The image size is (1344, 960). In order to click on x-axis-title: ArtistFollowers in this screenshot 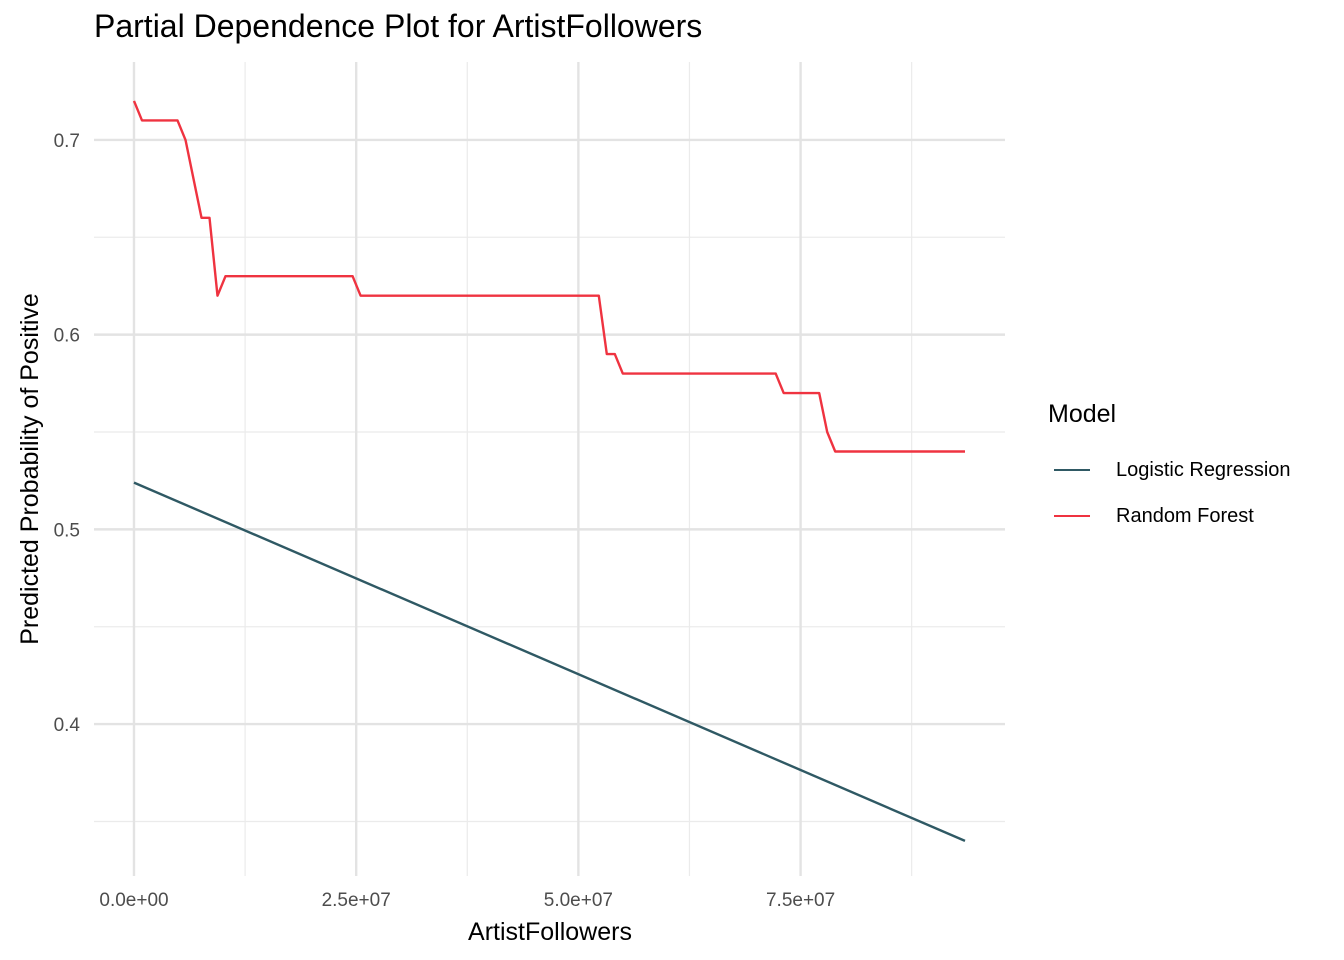, I will do `click(550, 932)`.